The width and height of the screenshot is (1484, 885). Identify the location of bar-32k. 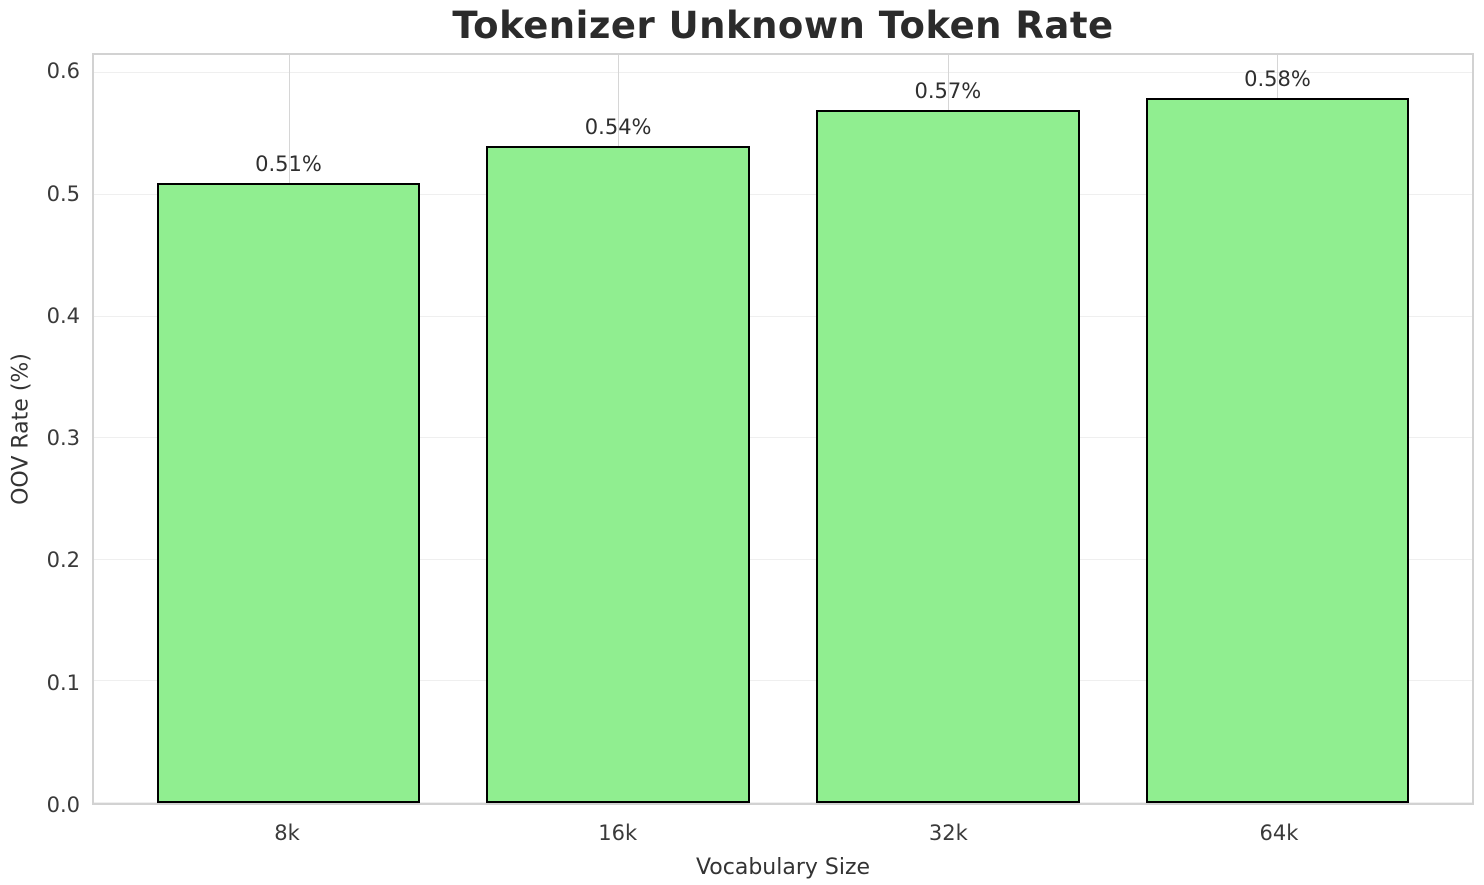
(947, 456).